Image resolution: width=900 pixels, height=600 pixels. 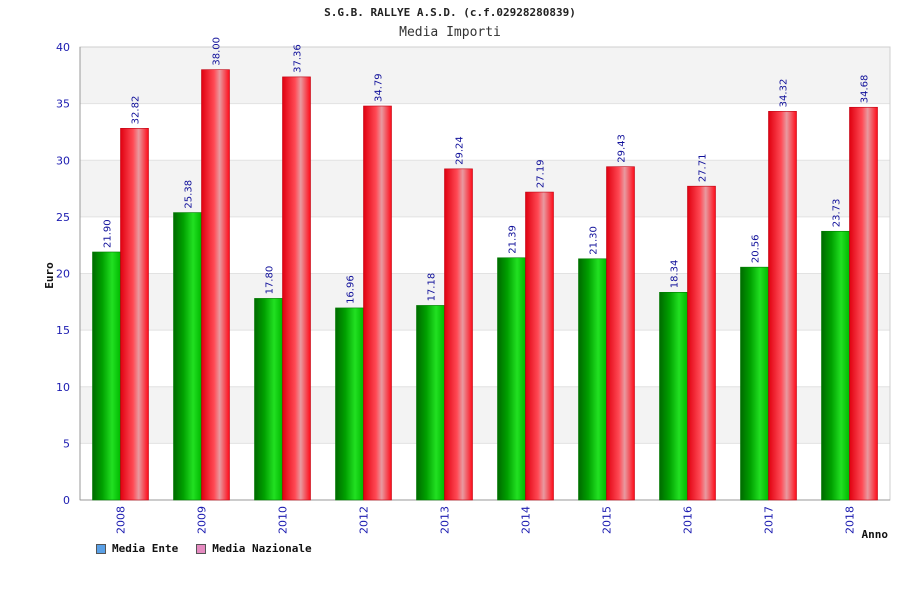 What do you see at coordinates (63, 47) in the screenshot?
I see `y-tick-label: 40` at bounding box center [63, 47].